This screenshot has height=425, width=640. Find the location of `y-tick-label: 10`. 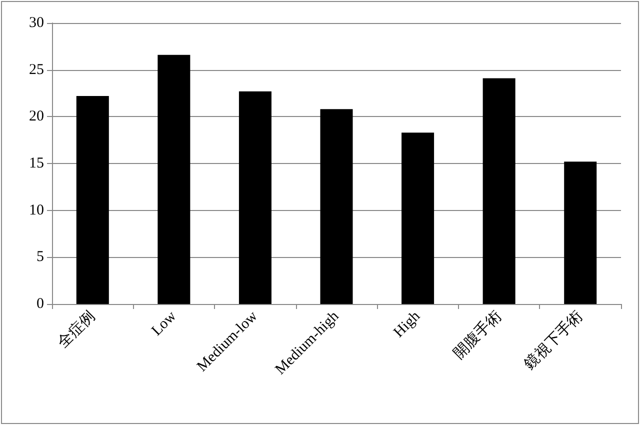

y-tick-label: 10 is located at coordinates (36, 210).